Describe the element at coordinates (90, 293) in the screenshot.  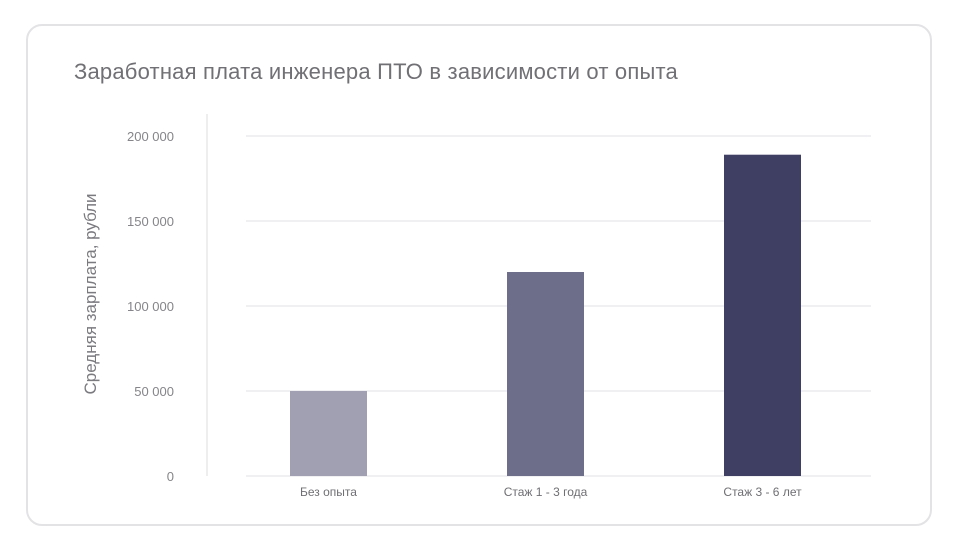
I see `y-axis-label: Средняя зарплата, рубли` at that location.